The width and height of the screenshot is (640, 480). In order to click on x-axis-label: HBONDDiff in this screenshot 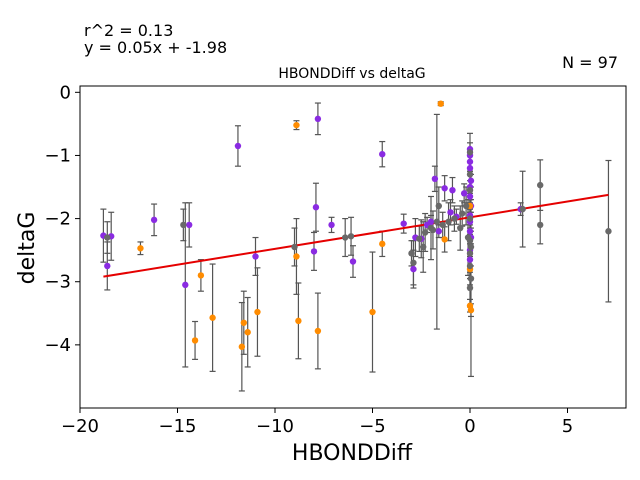, I will do `click(352, 453)`.